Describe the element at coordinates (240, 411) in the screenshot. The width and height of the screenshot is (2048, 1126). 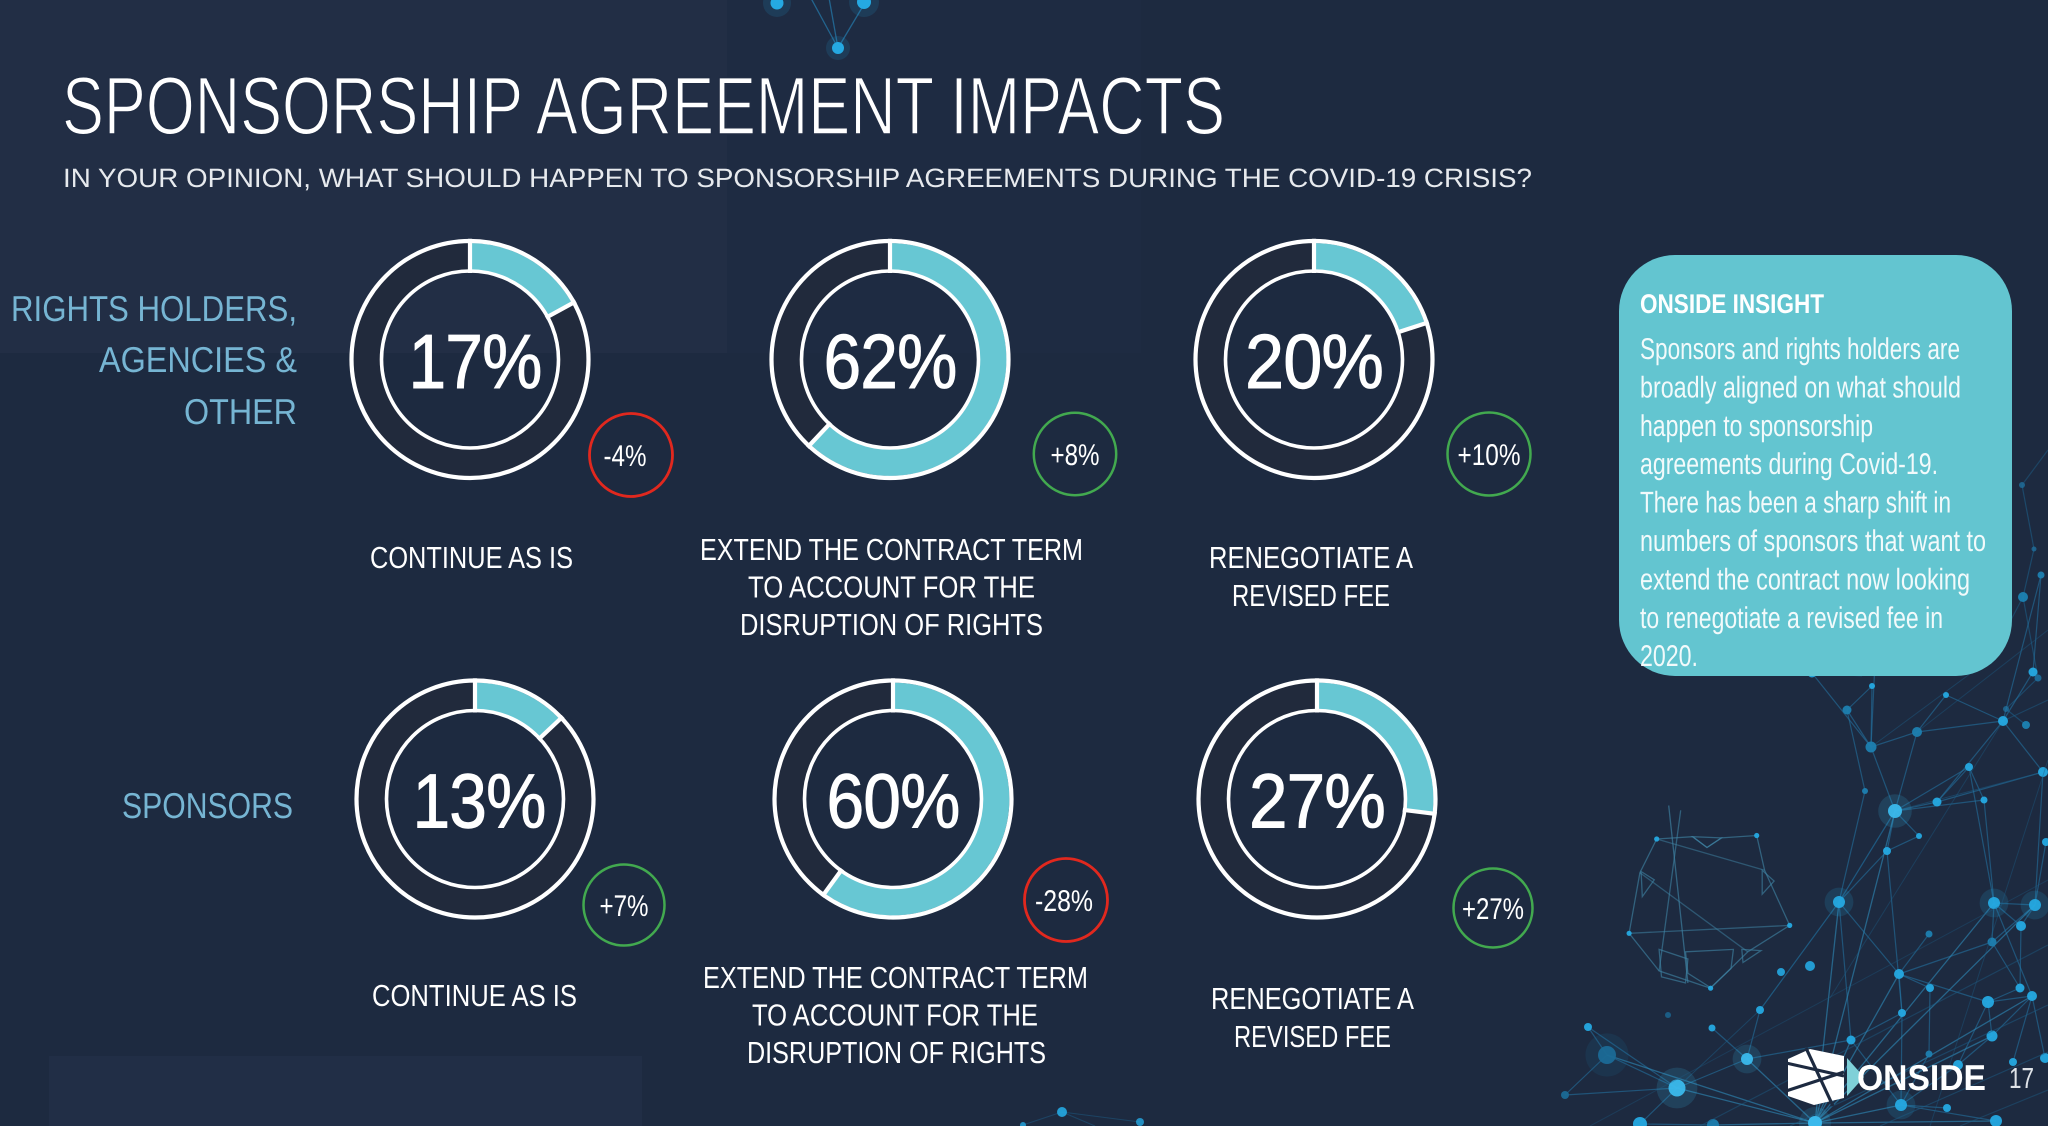
I see `svg-text: OTHER` at that location.